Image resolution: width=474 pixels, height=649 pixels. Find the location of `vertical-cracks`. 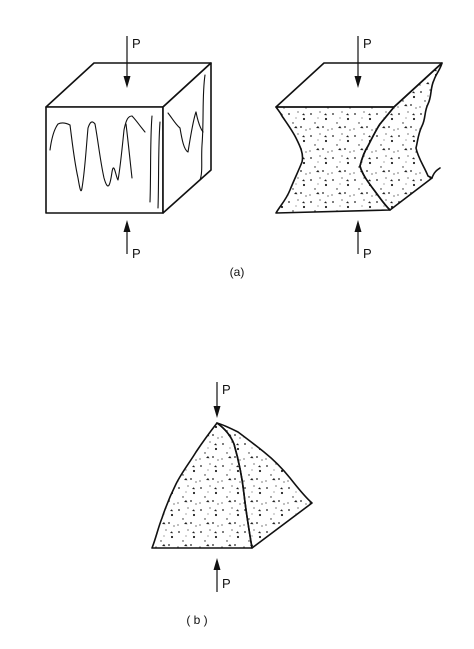

vertical-cracks is located at coordinates (127, 141).